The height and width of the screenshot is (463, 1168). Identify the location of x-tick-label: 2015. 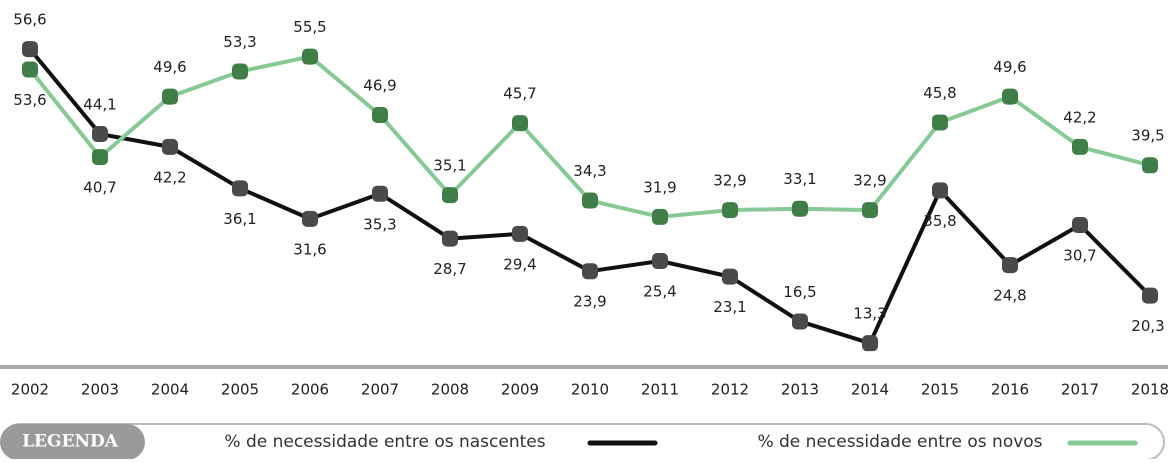
(940, 390).